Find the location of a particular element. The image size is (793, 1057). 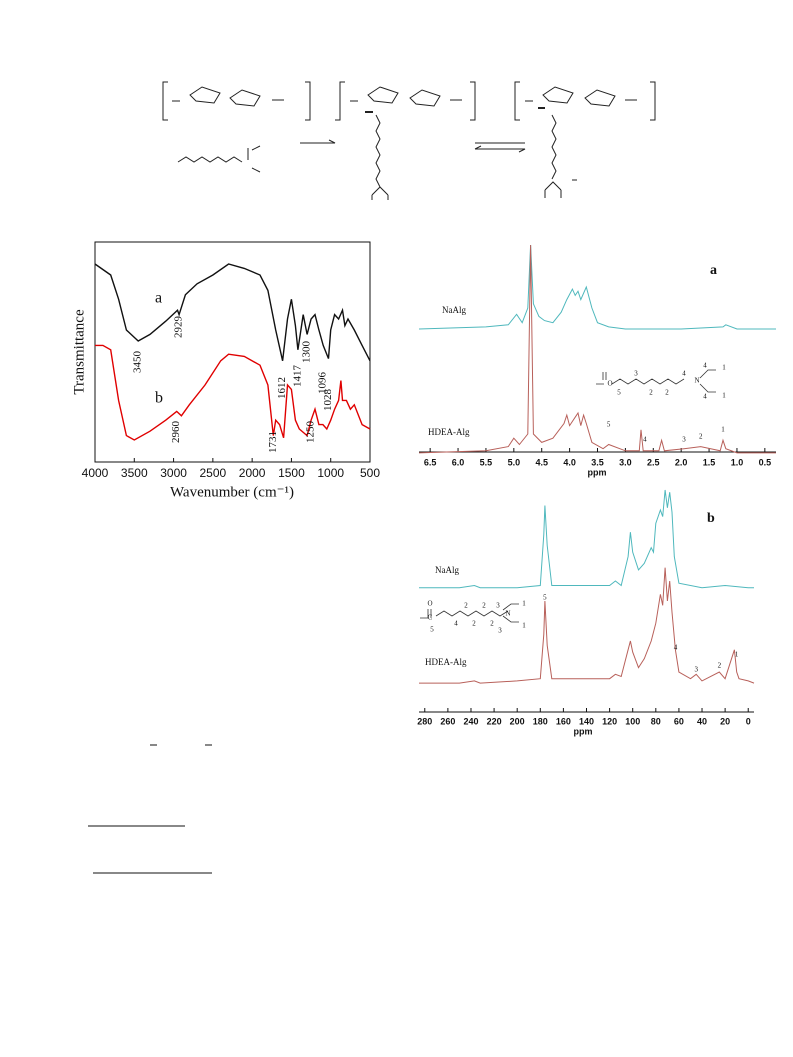

peak-label: 1096 is located at coordinates (323, 383).